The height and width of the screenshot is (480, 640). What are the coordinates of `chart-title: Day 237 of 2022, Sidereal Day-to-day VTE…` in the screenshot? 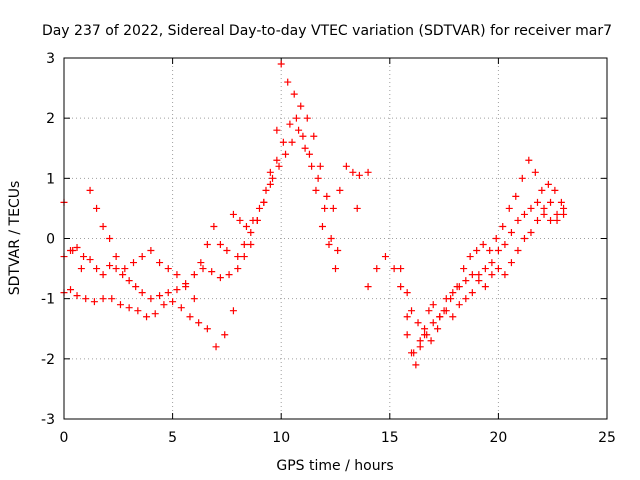 It's located at (327, 31).